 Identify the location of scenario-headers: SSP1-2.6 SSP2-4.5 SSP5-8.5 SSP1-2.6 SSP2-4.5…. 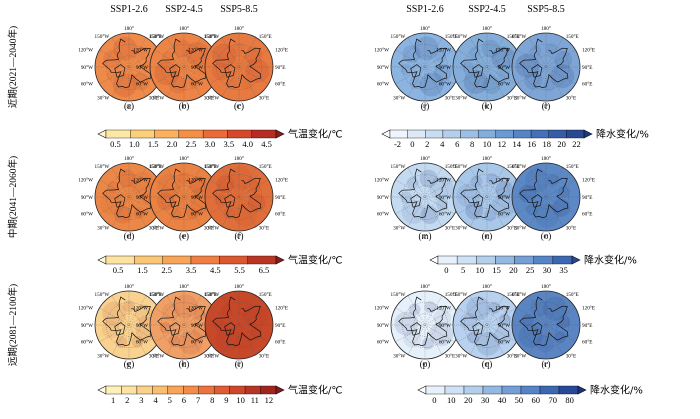
(337, 9).